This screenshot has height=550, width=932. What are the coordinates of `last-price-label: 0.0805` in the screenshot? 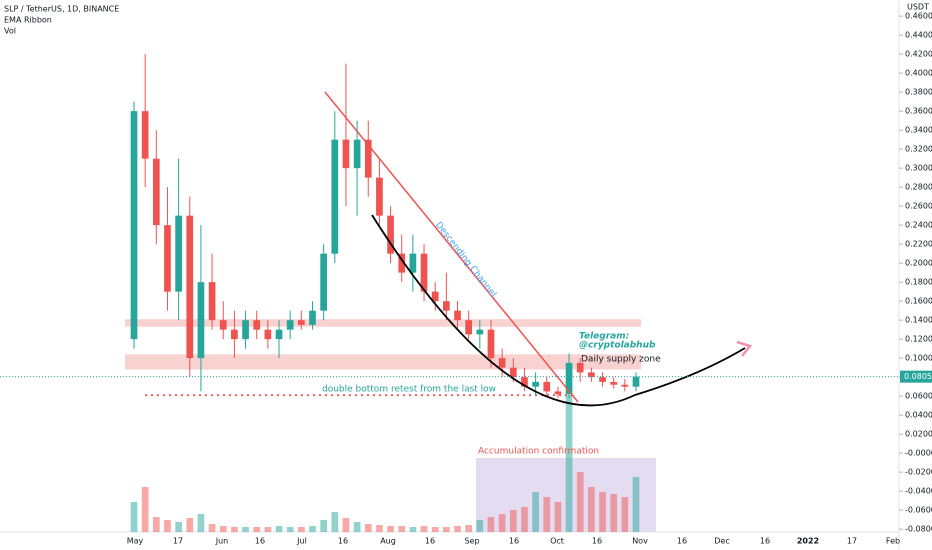 It's located at (918, 376).